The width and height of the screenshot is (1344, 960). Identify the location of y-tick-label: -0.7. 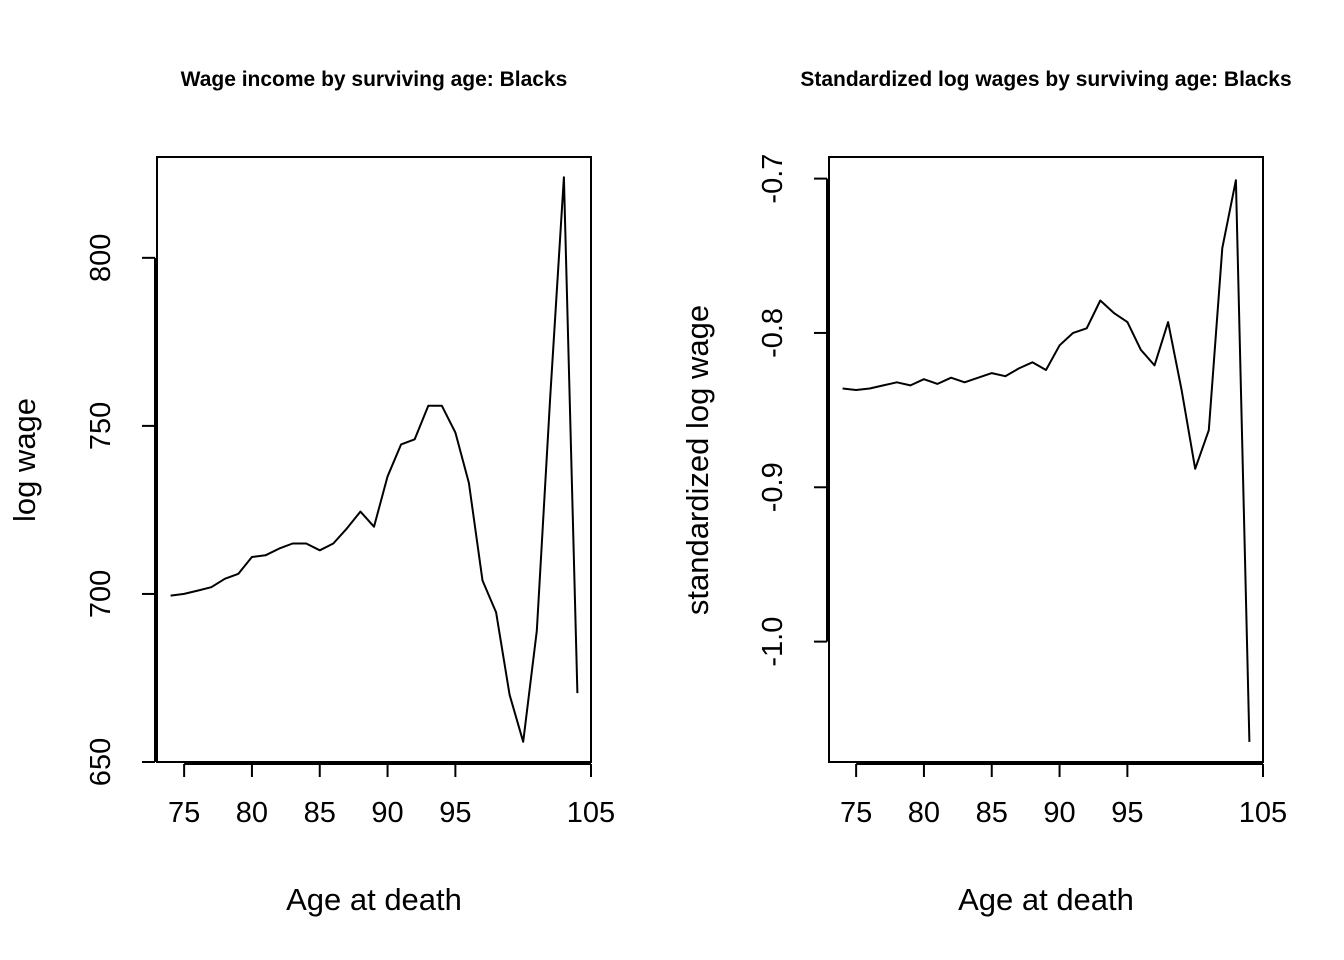
(773, 179).